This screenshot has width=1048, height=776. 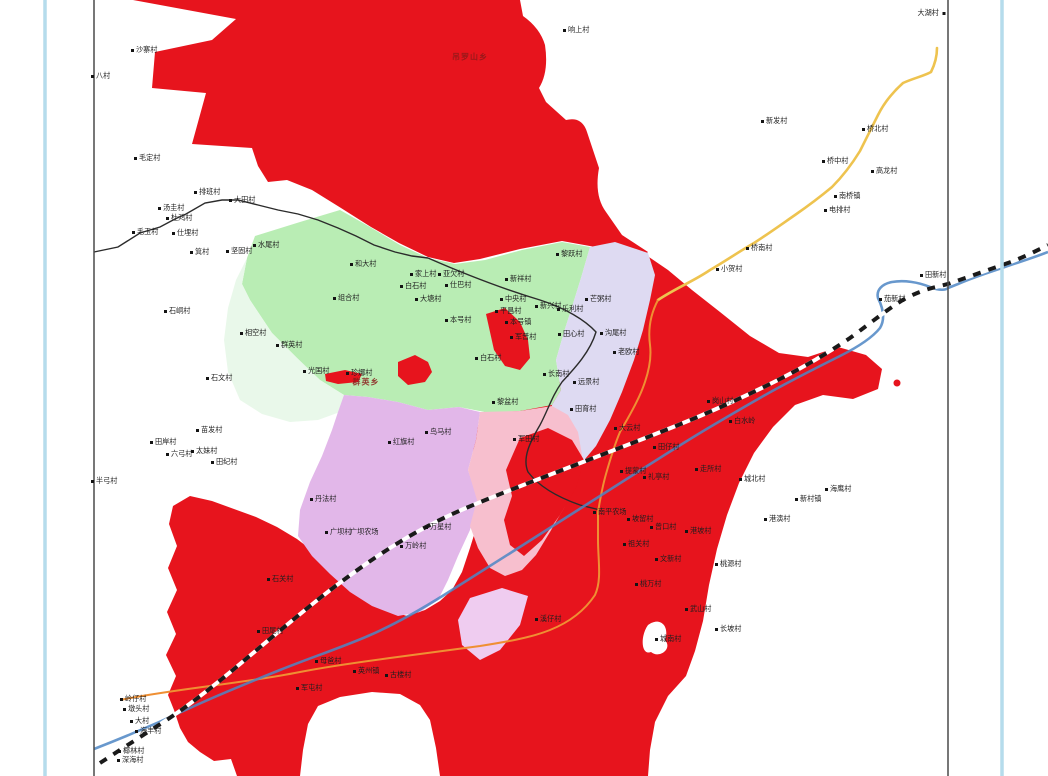 I want to click on road-central-black, so click(x=514, y=384).